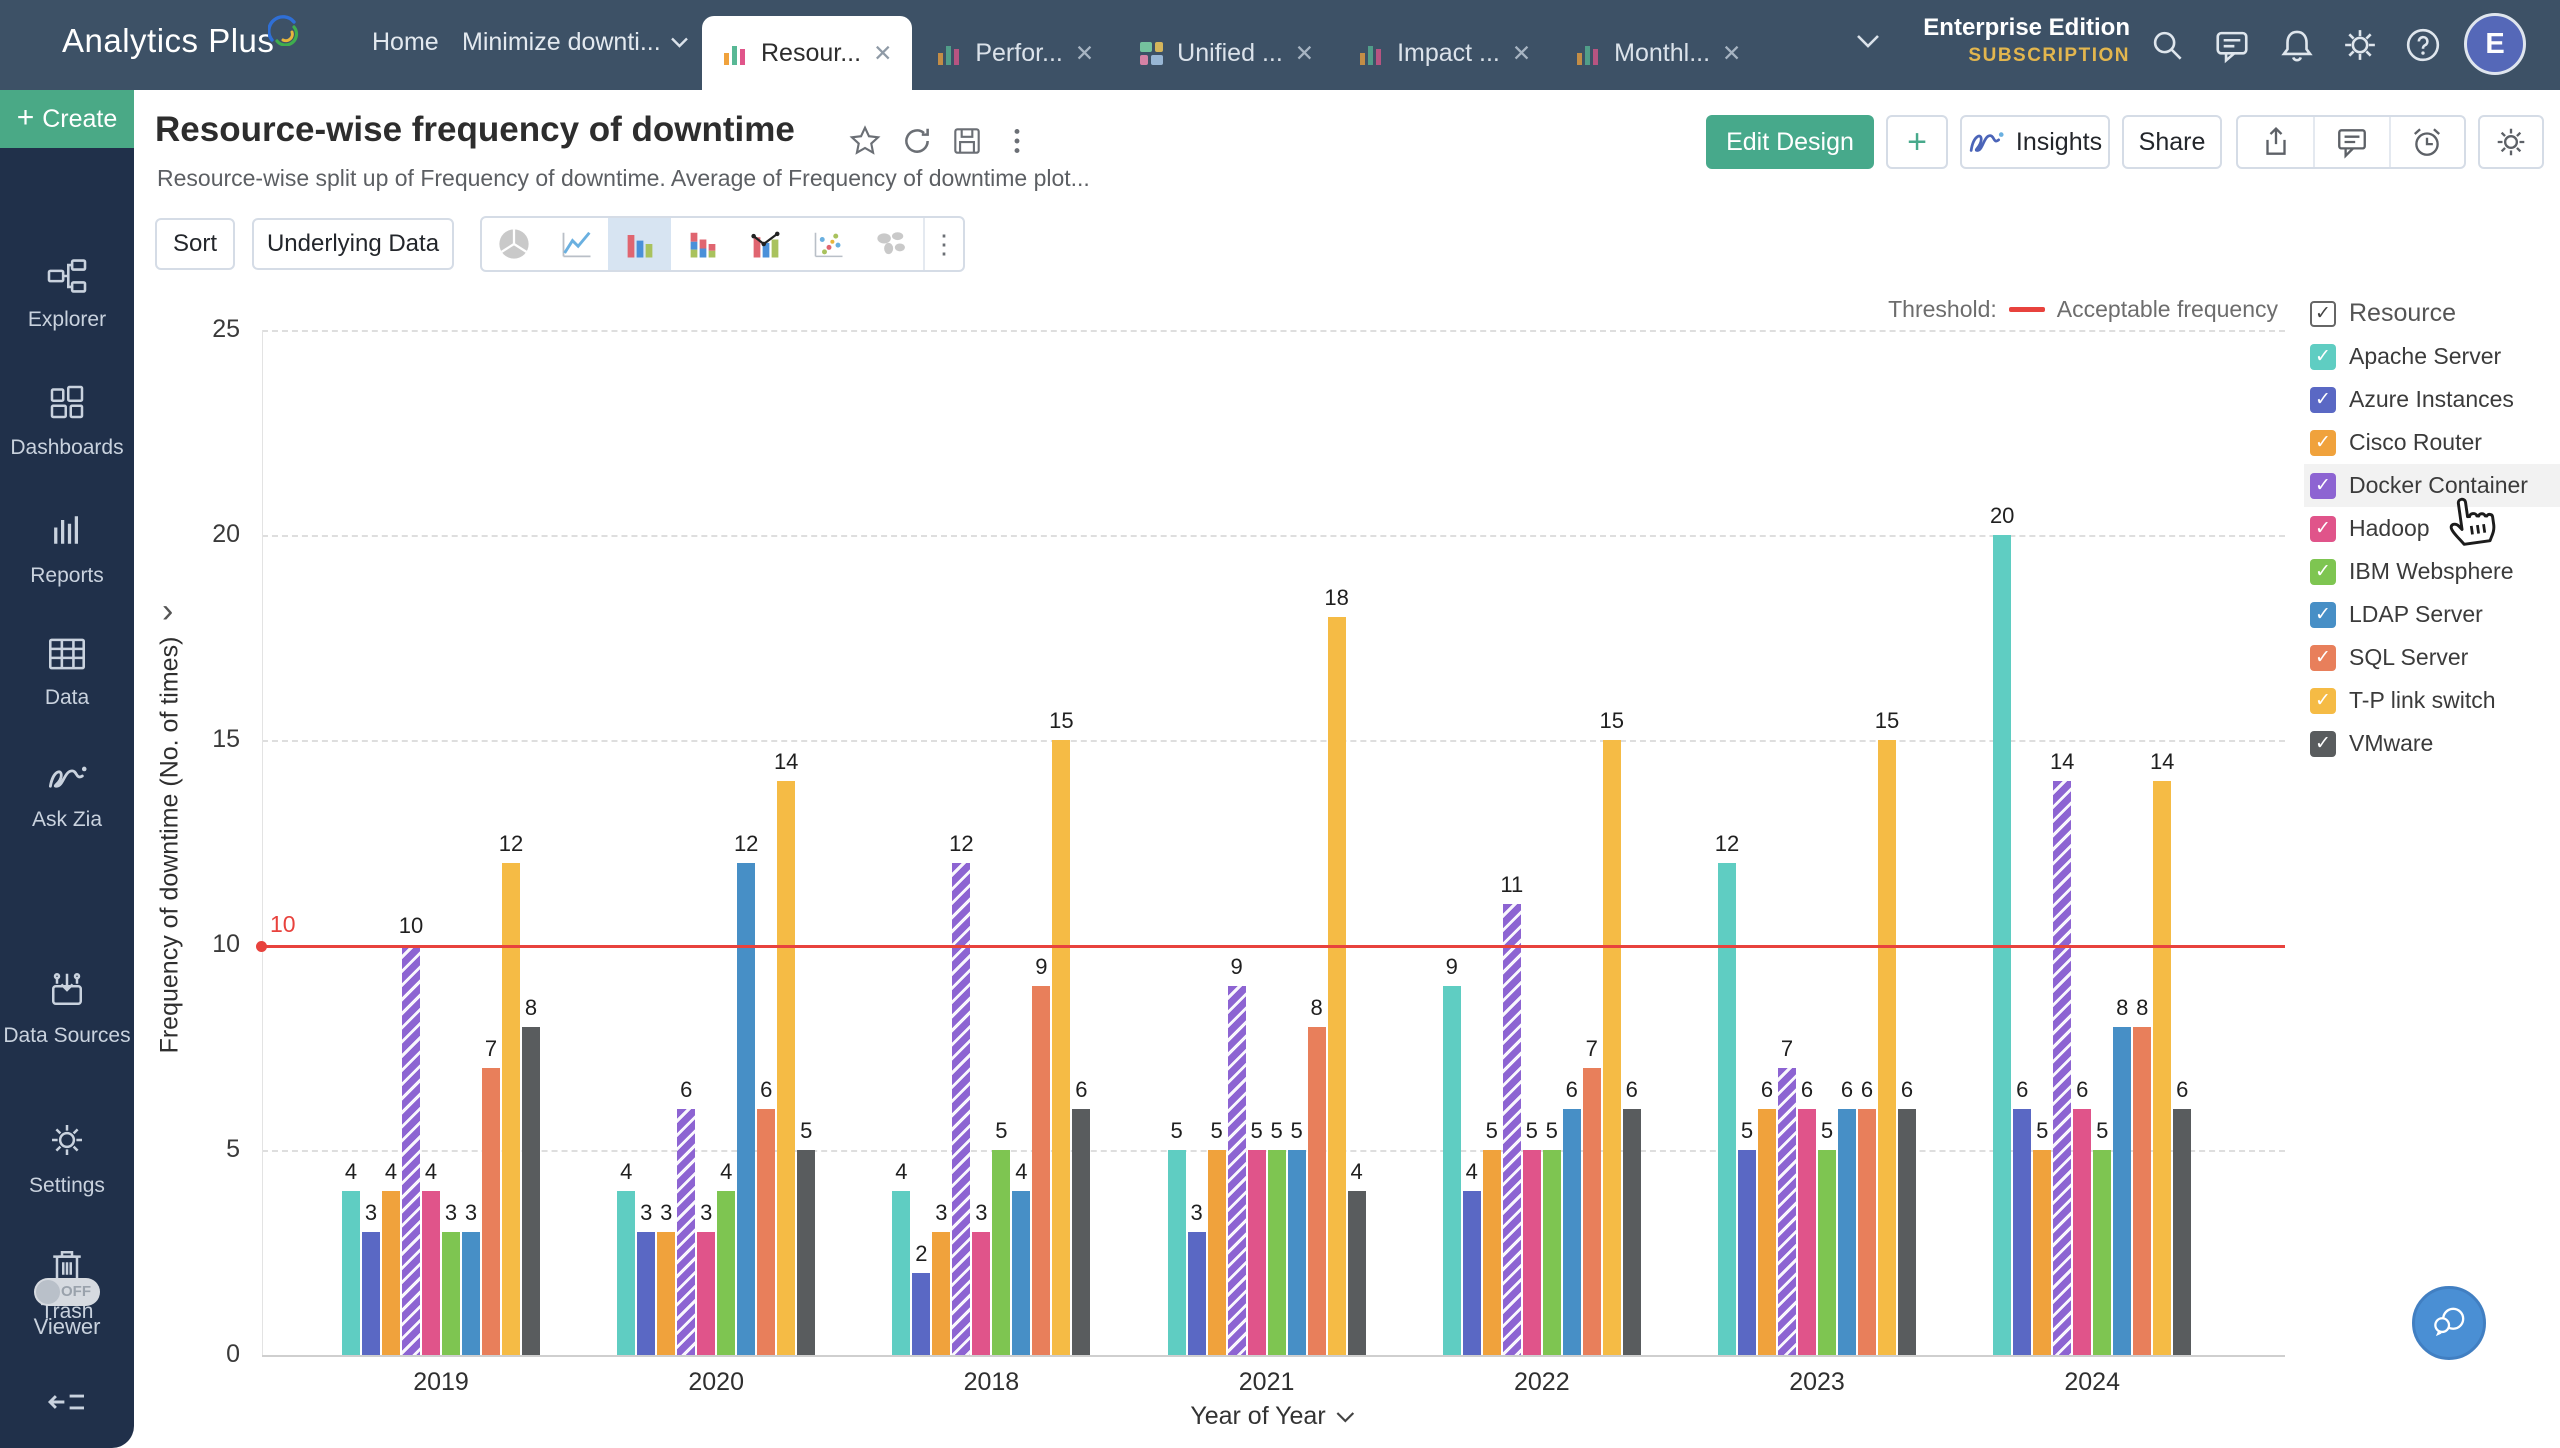 The image size is (2560, 1448). I want to click on more-tabs-chevron-down-icon, so click(1868, 41).